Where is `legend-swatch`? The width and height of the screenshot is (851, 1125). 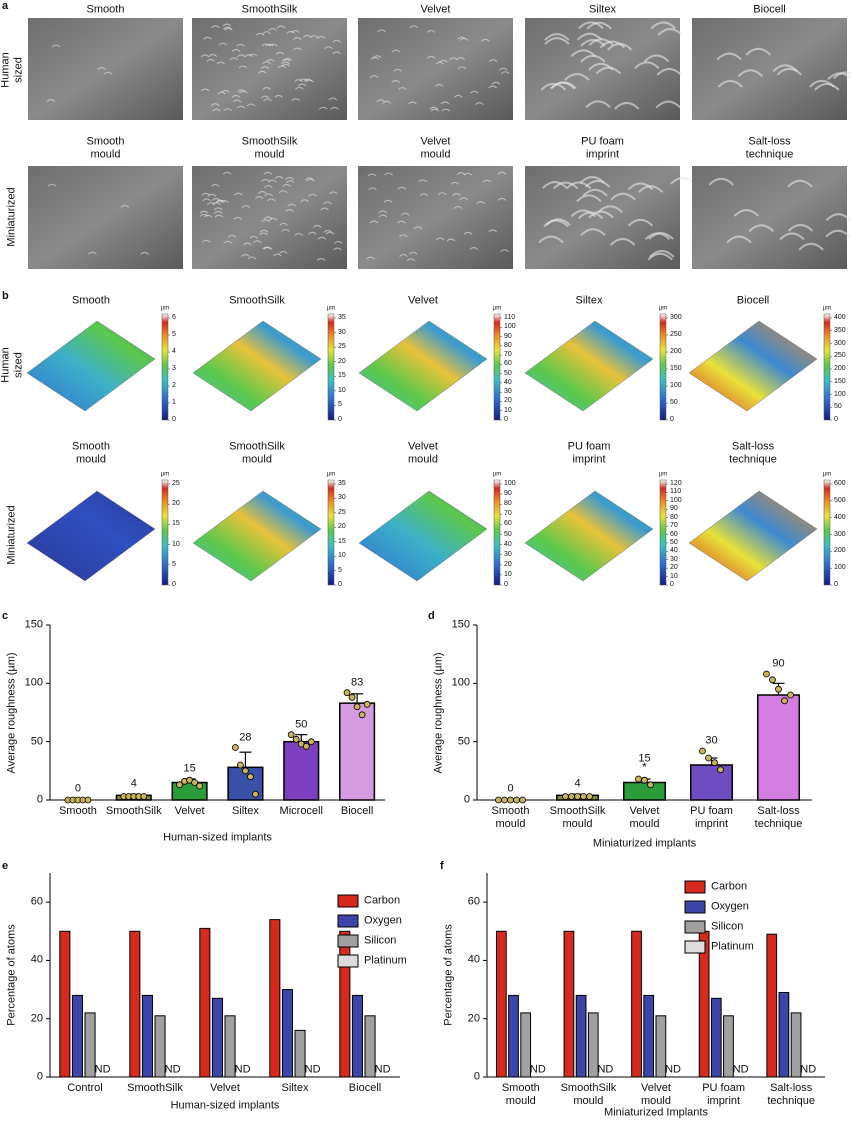 legend-swatch is located at coordinates (348, 941).